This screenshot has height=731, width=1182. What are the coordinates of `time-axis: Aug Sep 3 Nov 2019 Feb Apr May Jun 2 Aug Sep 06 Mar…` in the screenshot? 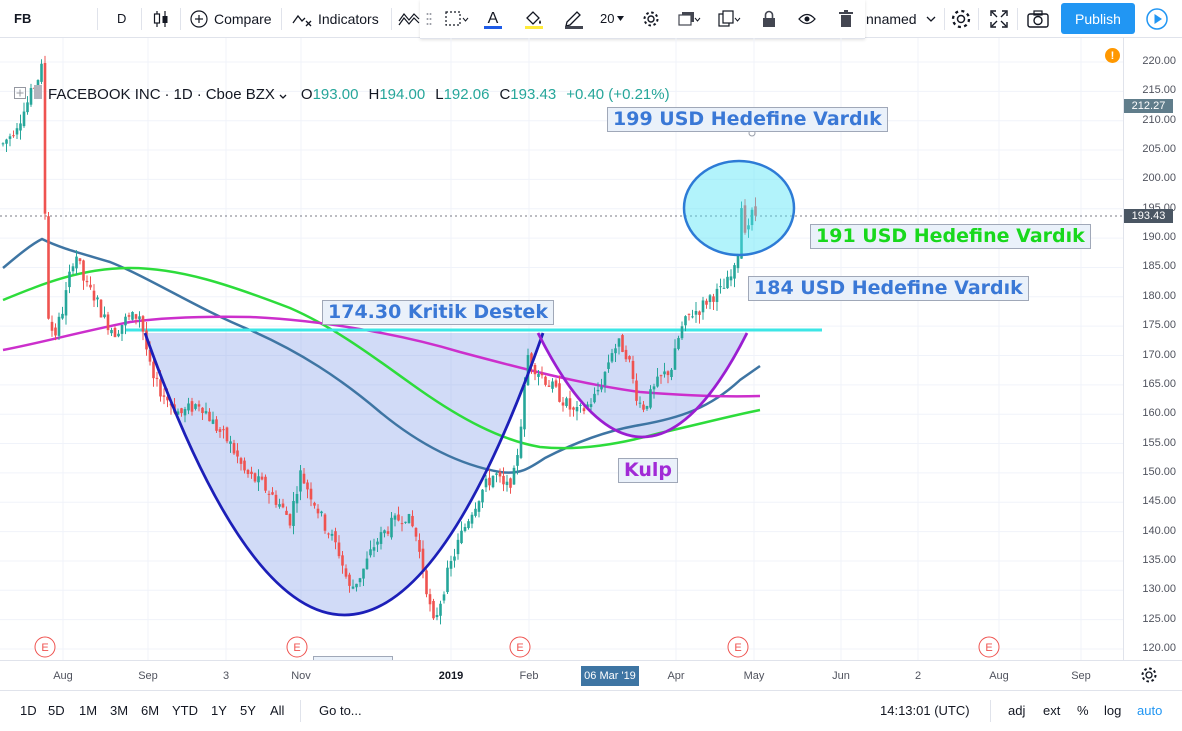 It's located at (591, 675).